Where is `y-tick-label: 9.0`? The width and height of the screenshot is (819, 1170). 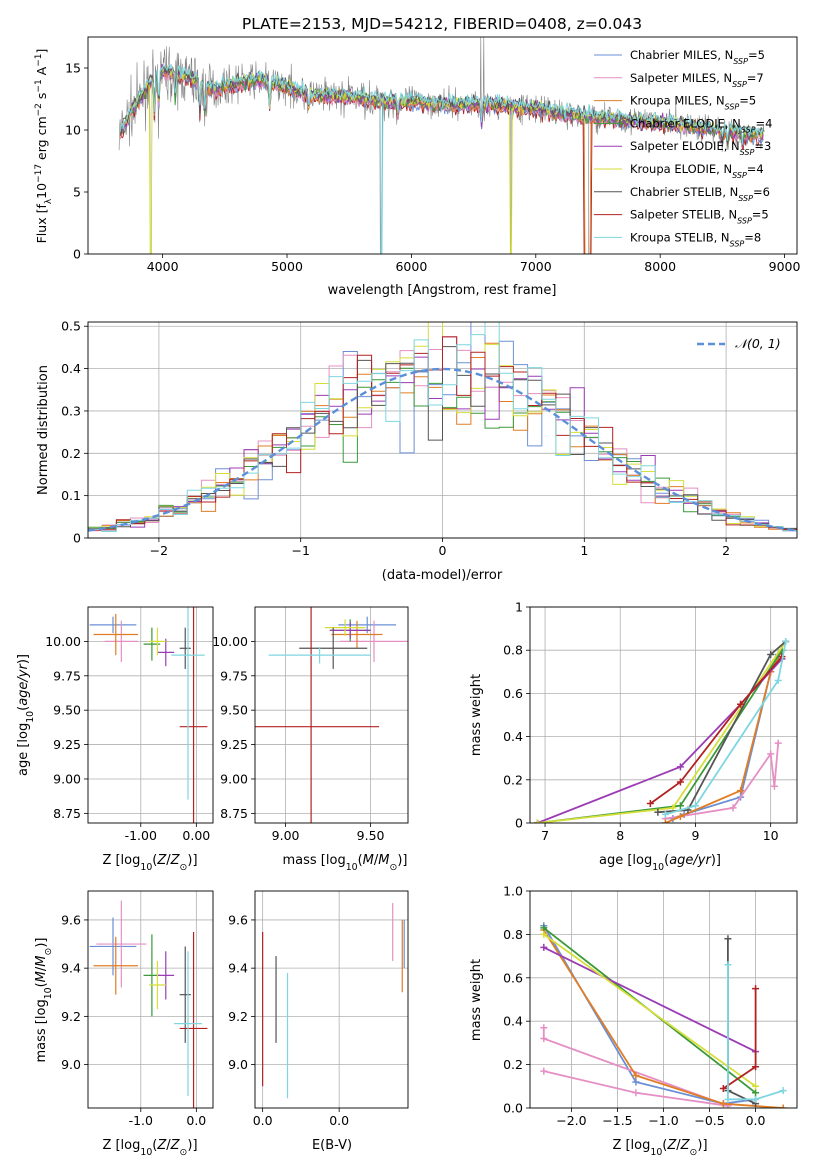
y-tick-label: 9.0 is located at coordinates (238, 1064).